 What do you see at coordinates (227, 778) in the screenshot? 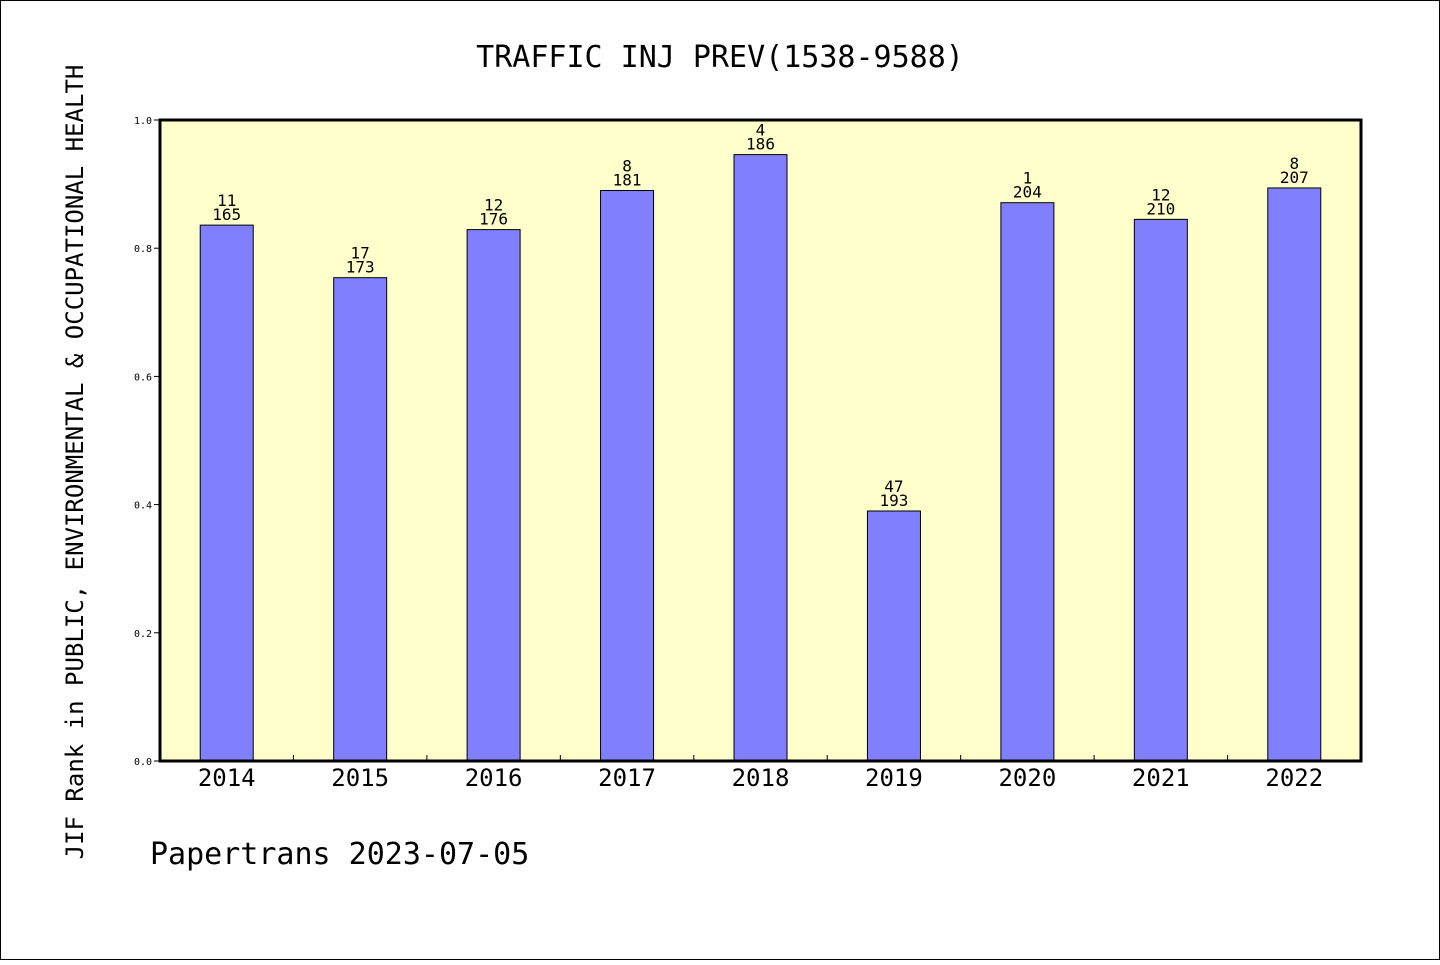
I see `x-tick-label: 2014` at bounding box center [227, 778].